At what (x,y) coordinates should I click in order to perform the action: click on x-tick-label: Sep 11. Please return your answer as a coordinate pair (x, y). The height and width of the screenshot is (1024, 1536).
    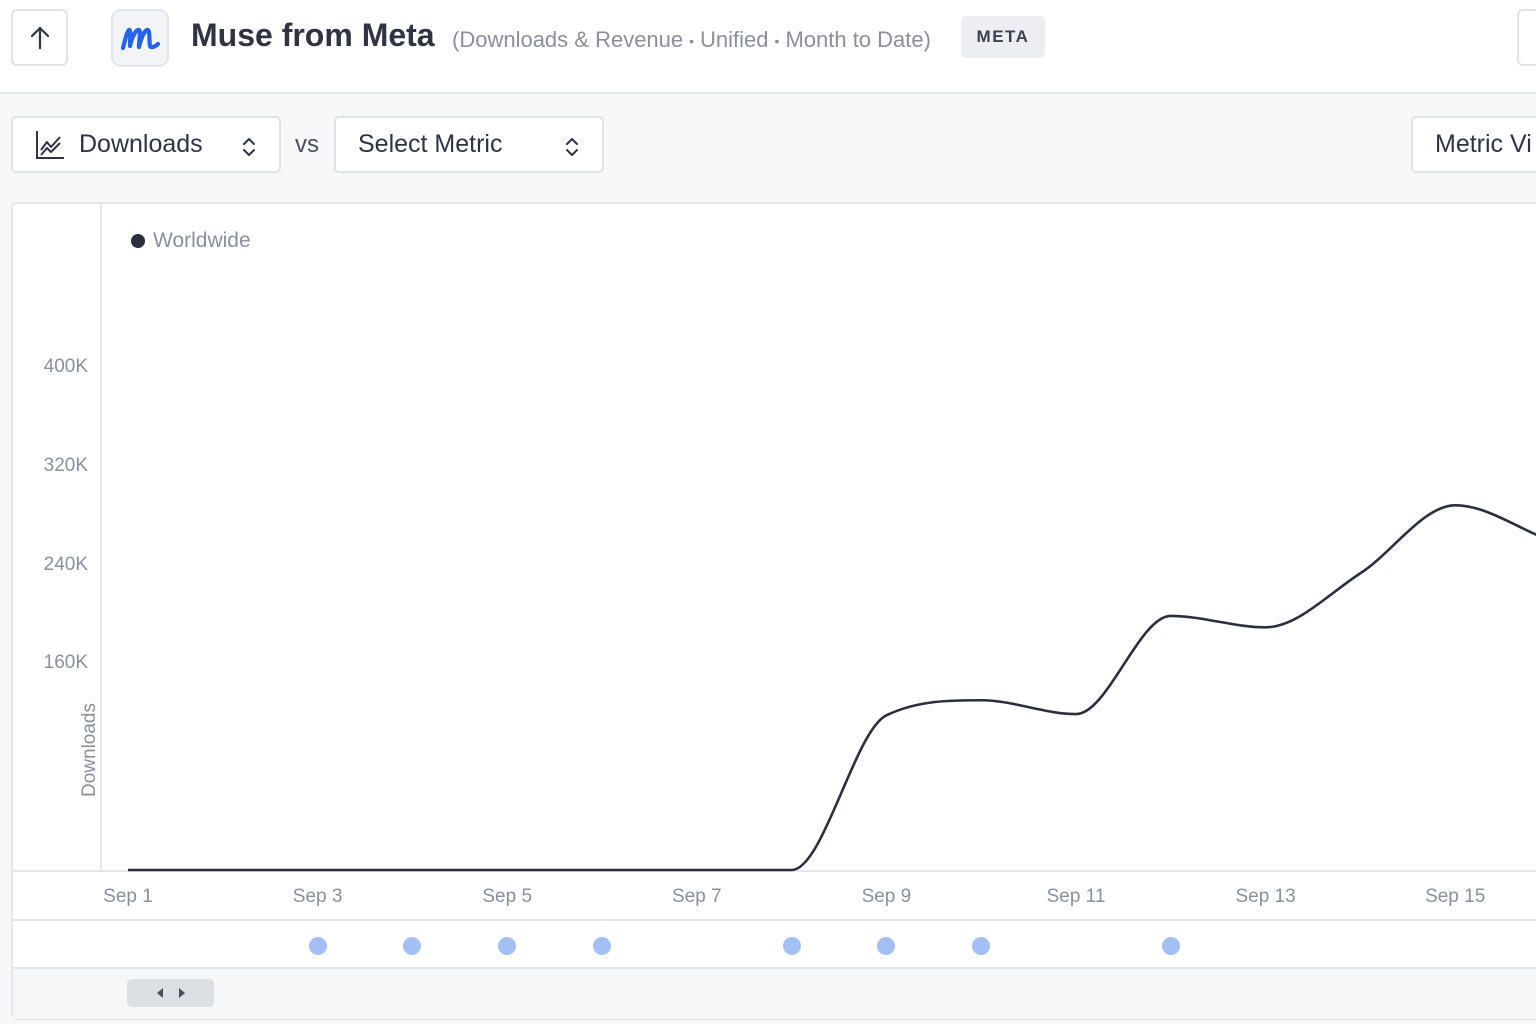
    Looking at the image, I should click on (1076, 896).